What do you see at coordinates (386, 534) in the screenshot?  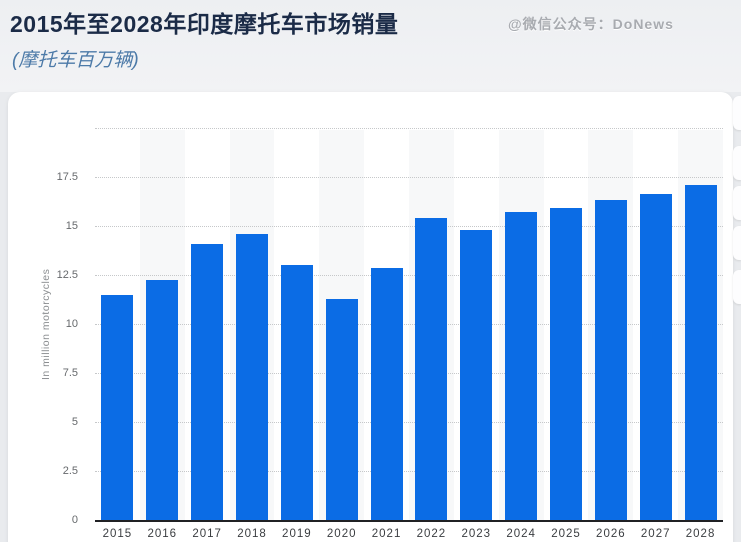 I see `x-tick-label-2021: 2021` at bounding box center [386, 534].